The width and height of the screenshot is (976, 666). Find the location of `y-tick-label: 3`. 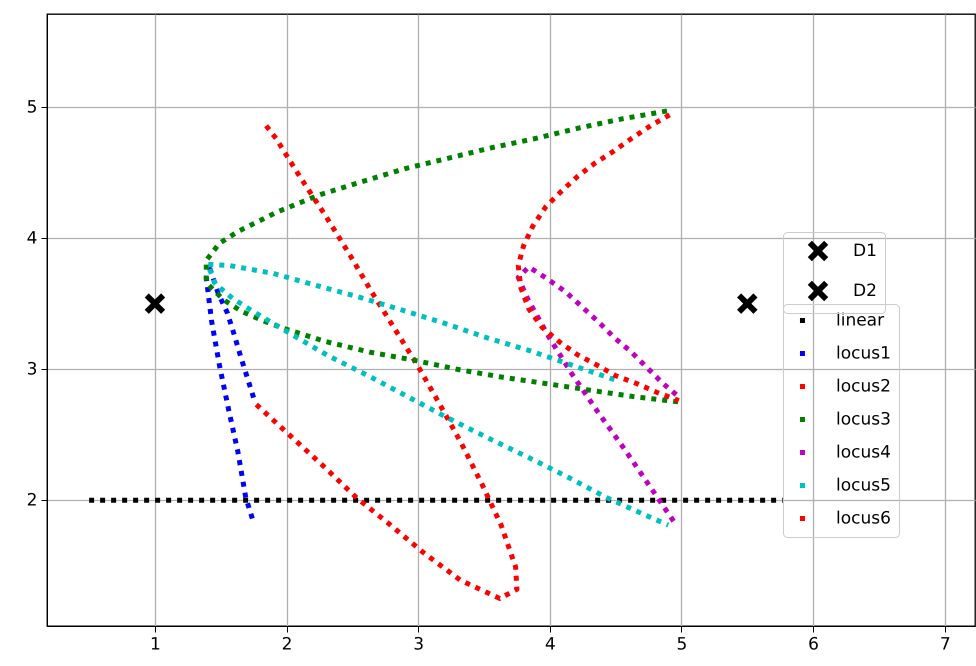

y-tick-label: 3 is located at coordinates (32, 370).